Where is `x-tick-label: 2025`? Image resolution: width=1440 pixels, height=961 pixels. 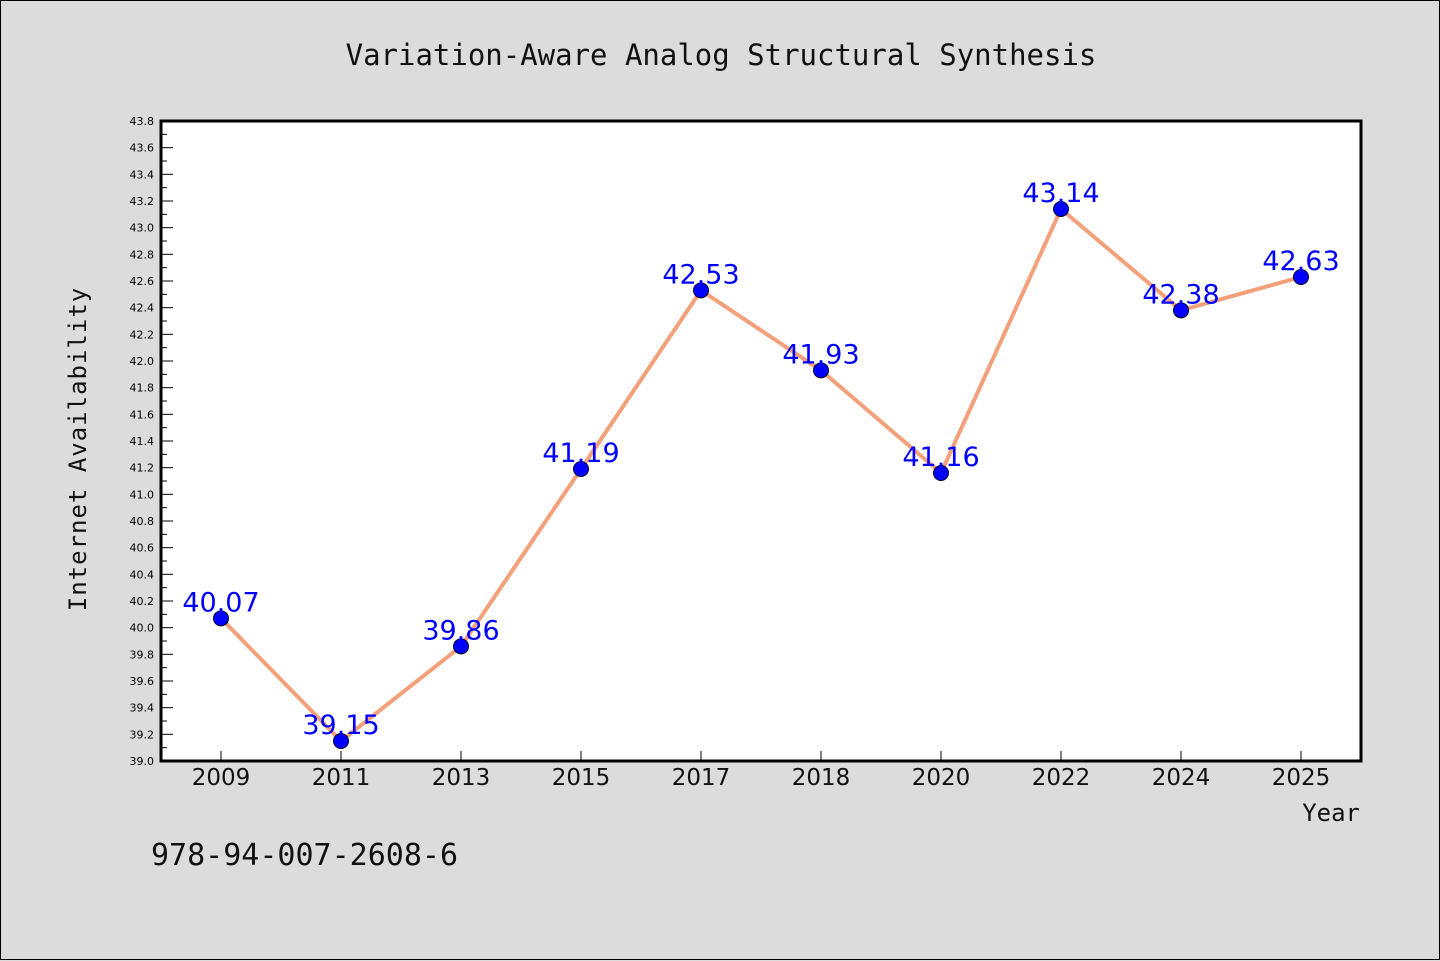
x-tick-label: 2025 is located at coordinates (1301, 778).